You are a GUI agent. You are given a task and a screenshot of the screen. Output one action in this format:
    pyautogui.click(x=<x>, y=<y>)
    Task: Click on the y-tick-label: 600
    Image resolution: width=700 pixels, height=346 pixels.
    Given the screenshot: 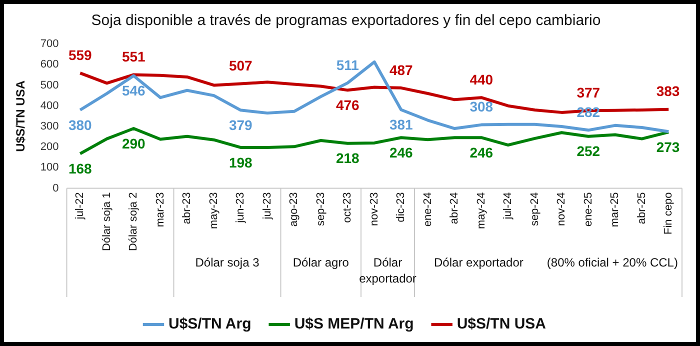 What is the action you would take?
    pyautogui.click(x=49, y=64)
    